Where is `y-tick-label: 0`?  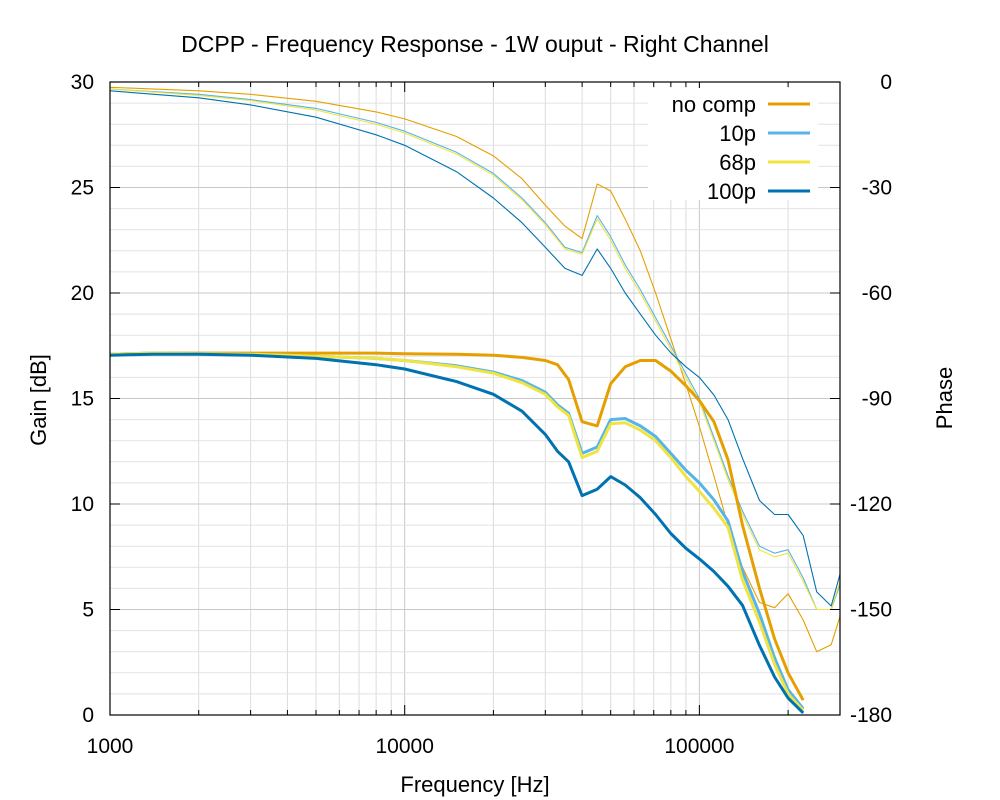
y-tick-label: 0 is located at coordinates (88, 715).